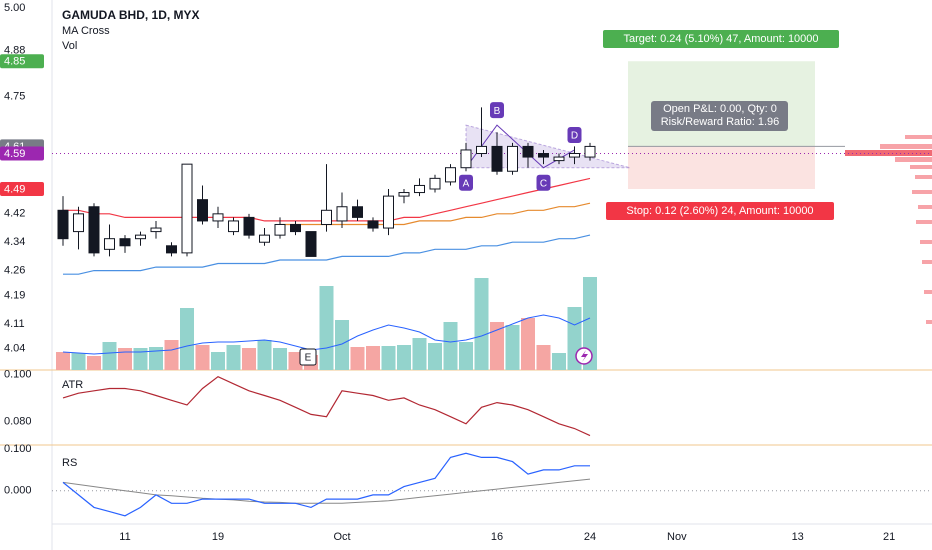 Image resolution: width=932 pixels, height=550 pixels. What do you see at coordinates (14, 242) in the screenshot?
I see `y-tick-label: 4.34` at bounding box center [14, 242].